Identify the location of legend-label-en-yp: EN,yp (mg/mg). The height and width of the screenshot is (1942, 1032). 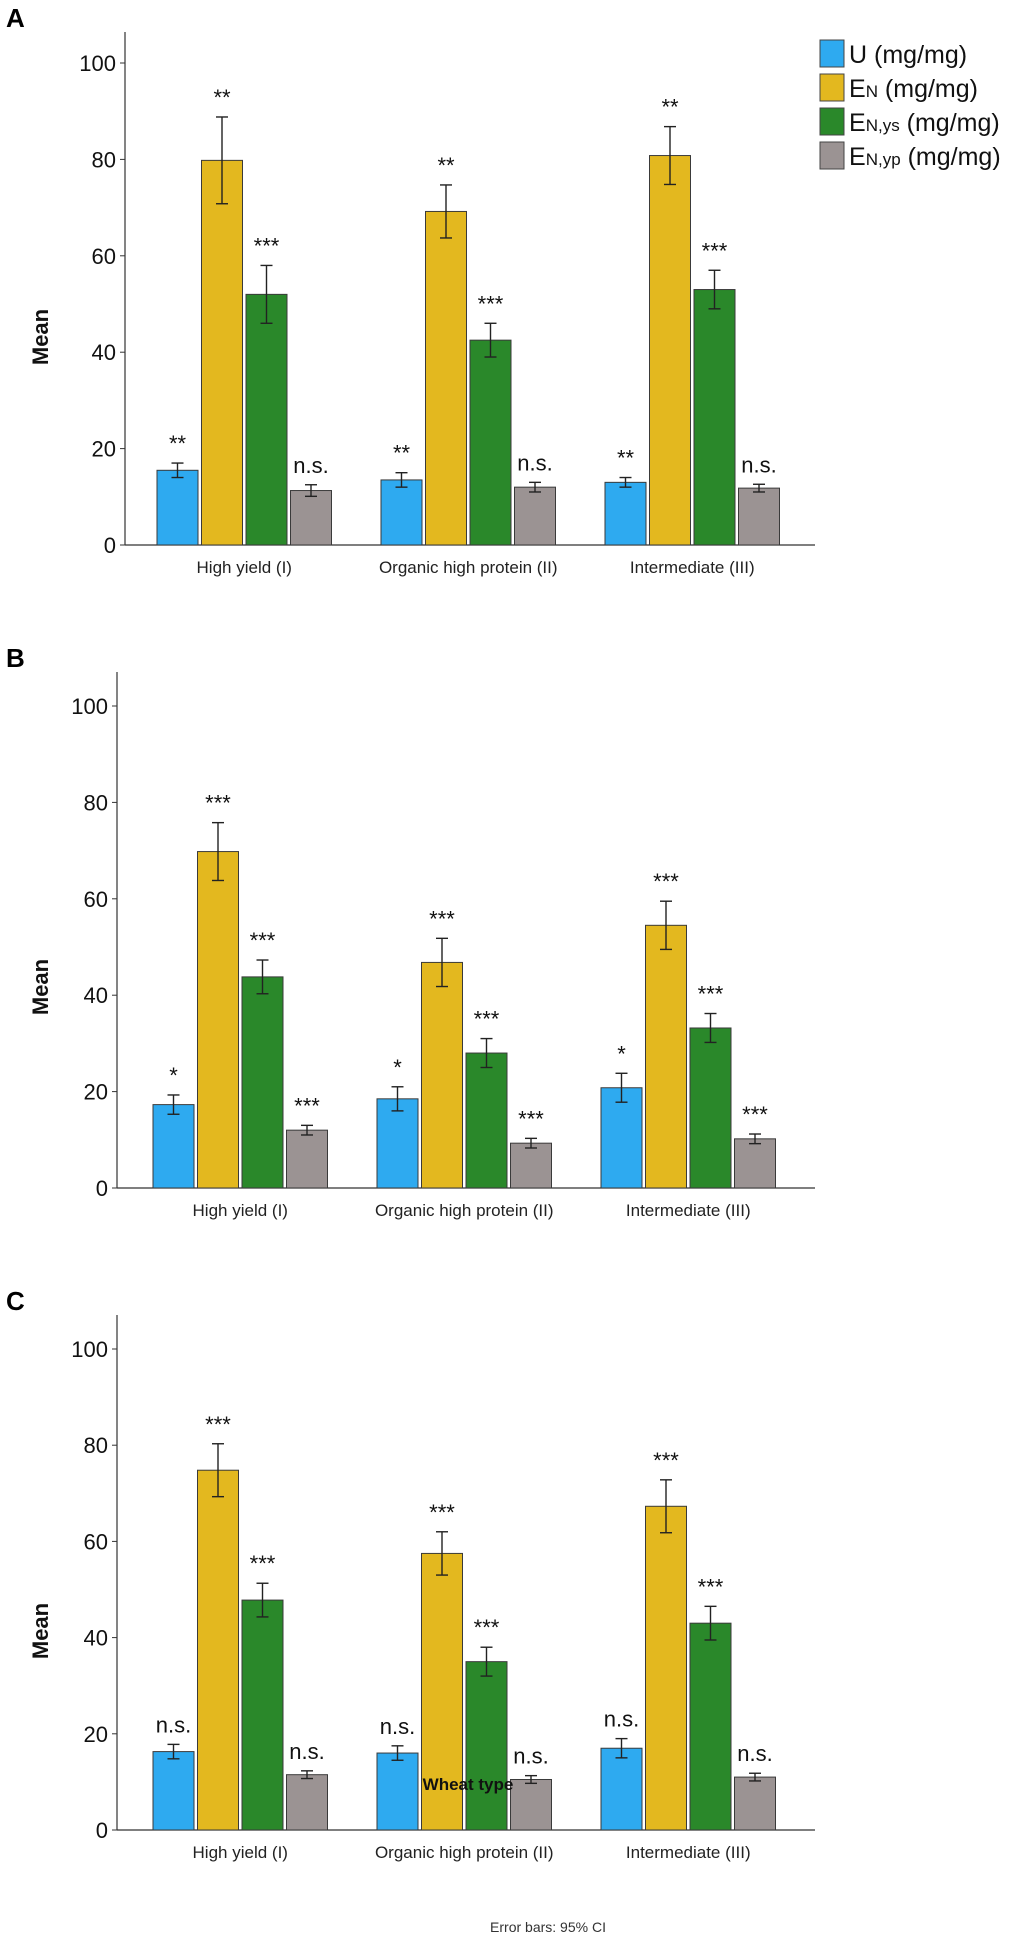
(925, 157).